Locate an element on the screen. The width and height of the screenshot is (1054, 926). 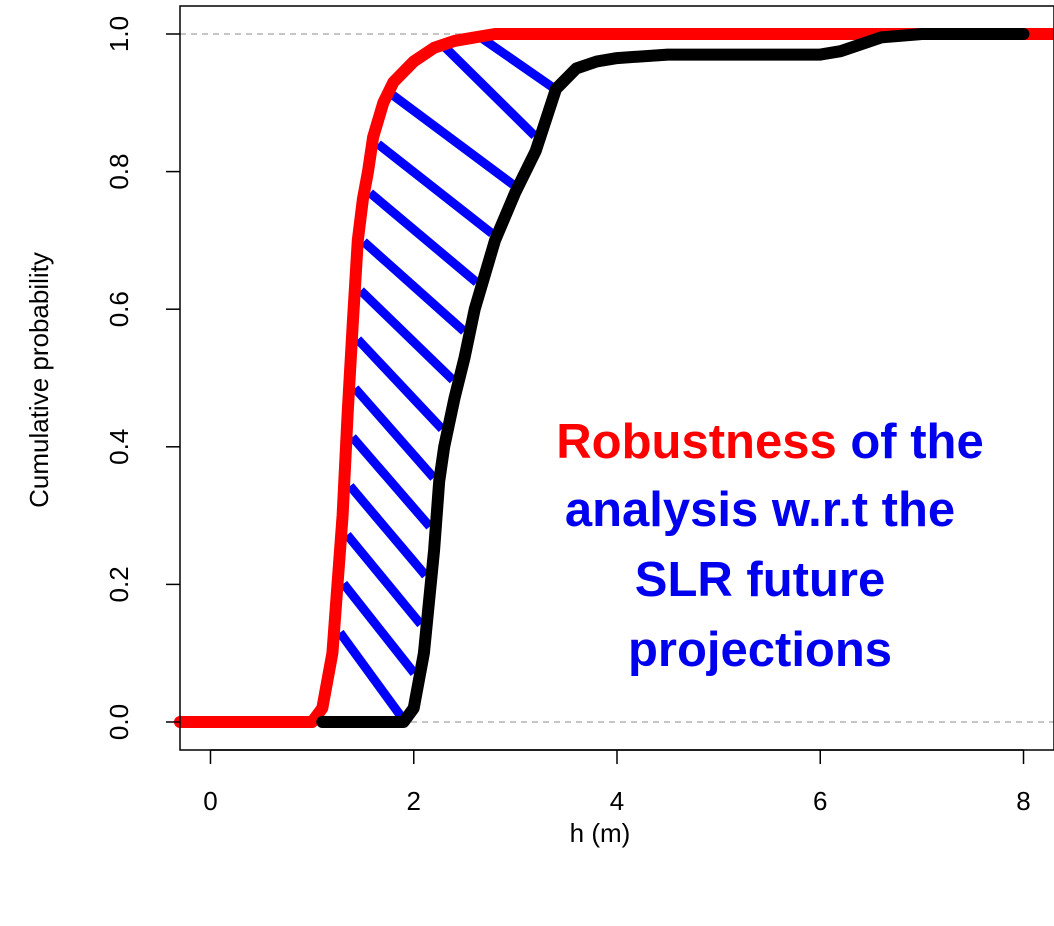
y-tick-label-0.0: 0.0 is located at coordinates (119, 722).